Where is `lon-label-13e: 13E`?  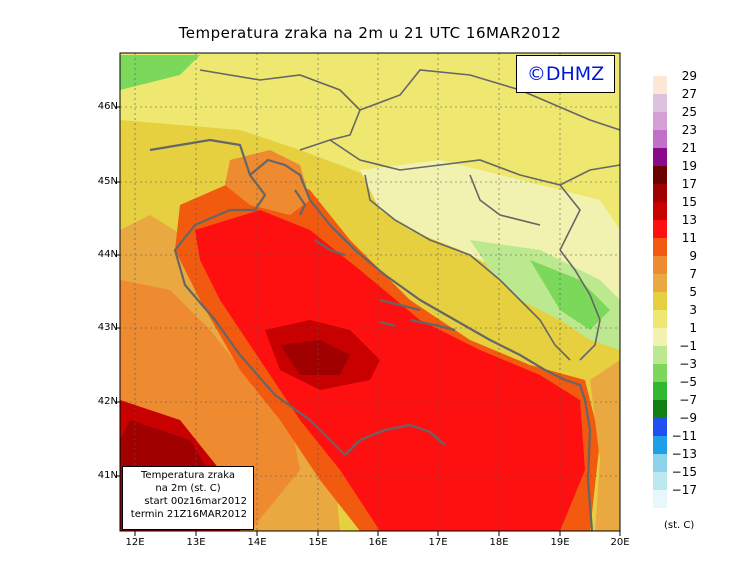
lon-label-13e: 13E is located at coordinates (196, 542).